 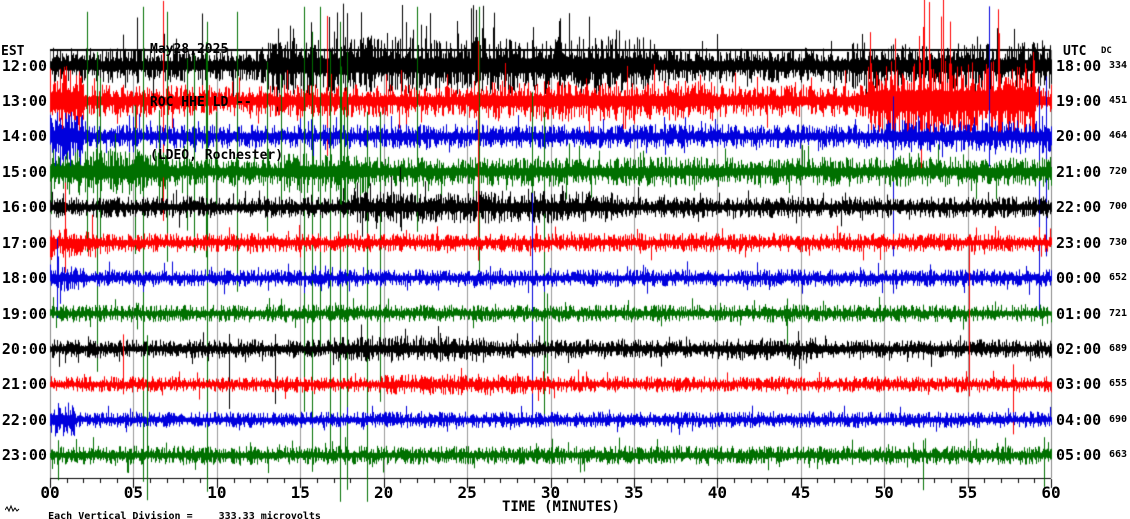 I want to click on x-tick-label: 25, so click(x=467, y=492).